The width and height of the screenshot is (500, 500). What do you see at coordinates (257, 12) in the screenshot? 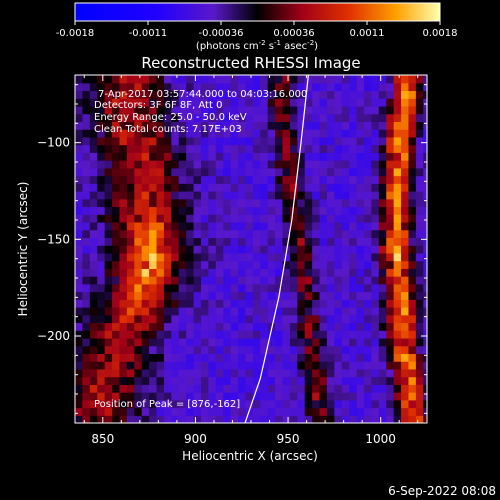
I see `colorbar-gradient` at bounding box center [257, 12].